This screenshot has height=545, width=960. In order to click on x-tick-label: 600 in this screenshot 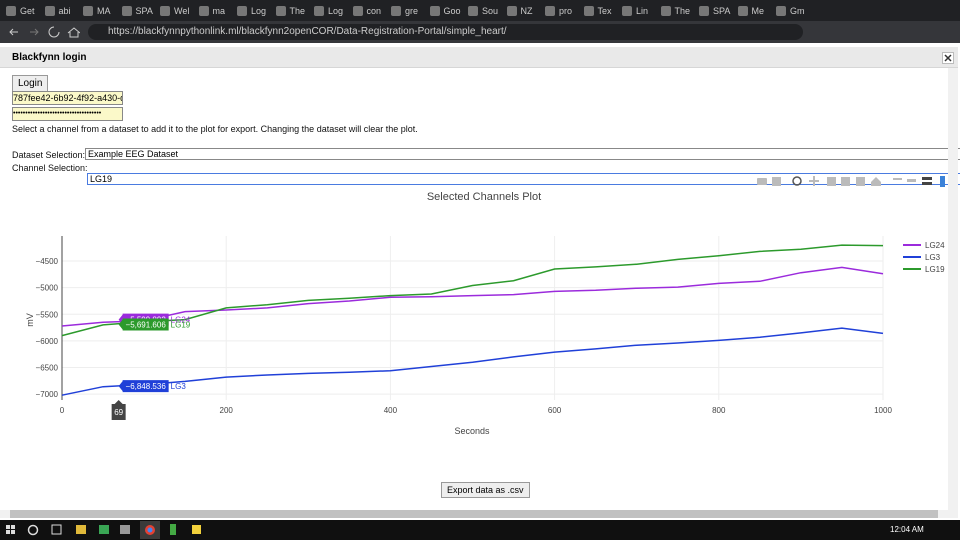, I will do `click(555, 410)`.